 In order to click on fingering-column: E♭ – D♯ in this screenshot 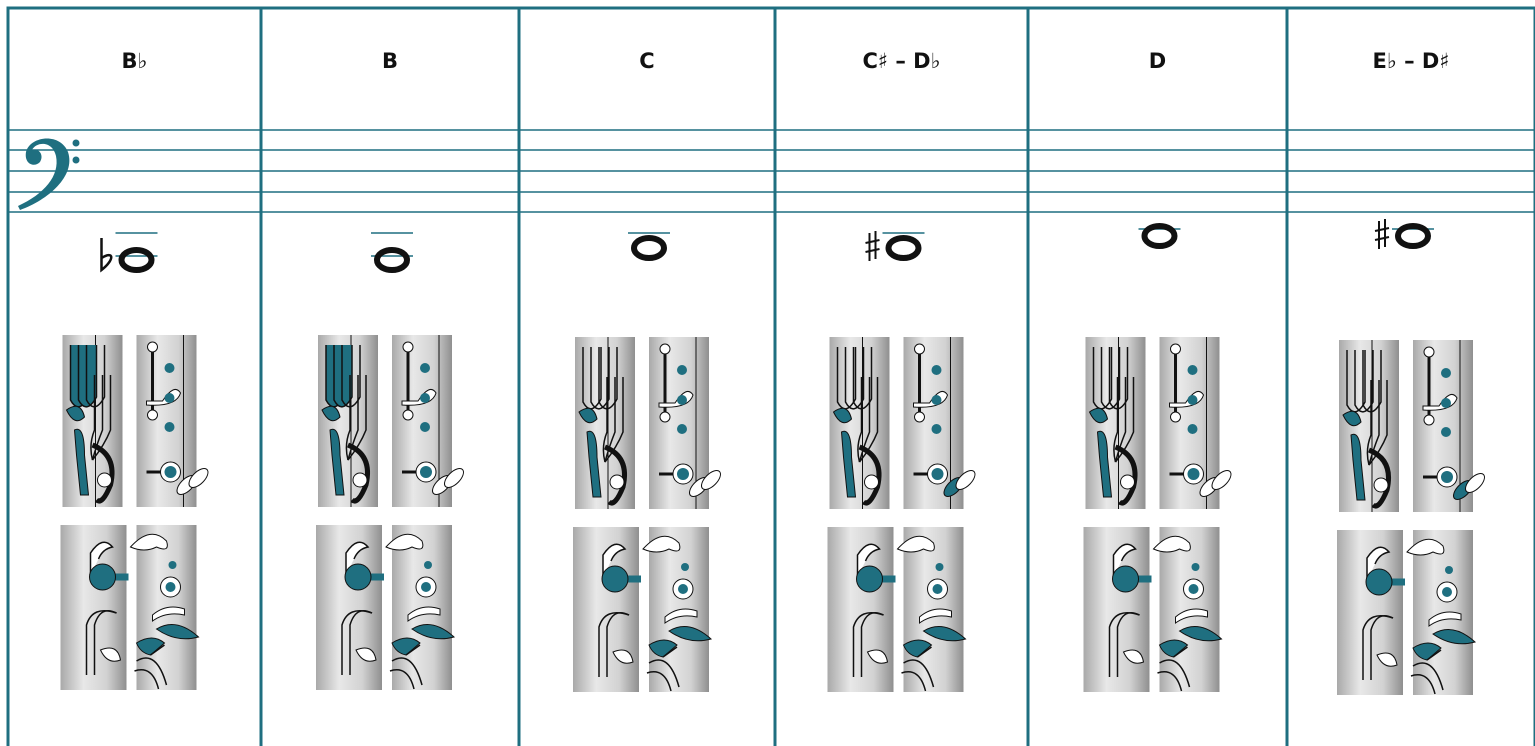, I will do `click(1411, 372)`.